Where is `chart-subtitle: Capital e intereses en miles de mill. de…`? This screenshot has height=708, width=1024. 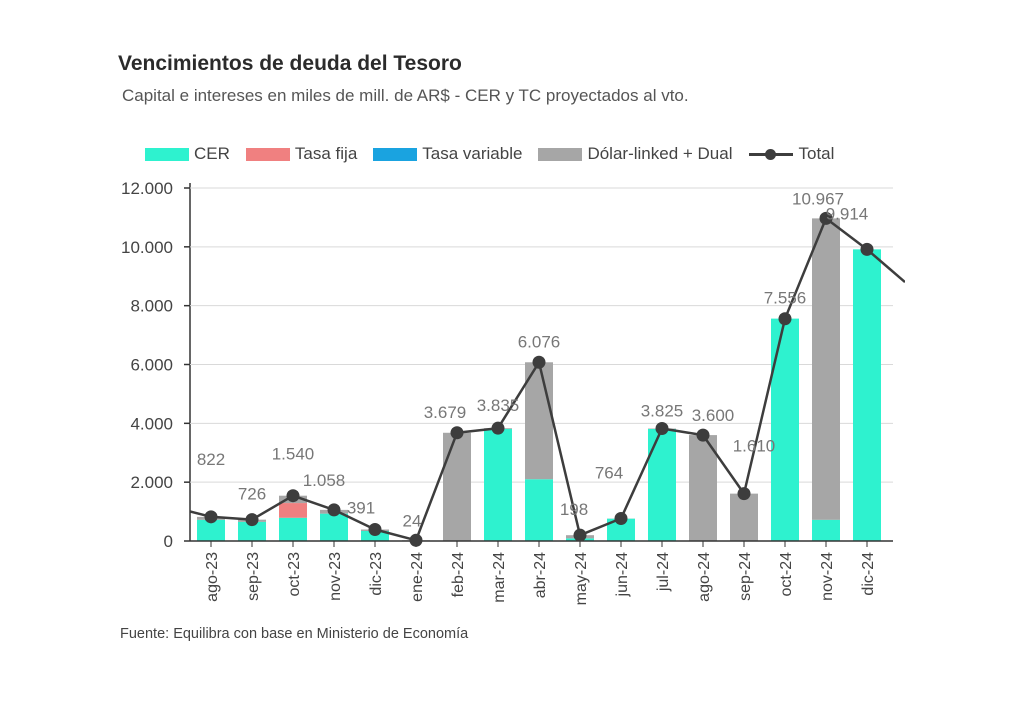 chart-subtitle: Capital e intereses en miles de mill. de… is located at coordinates (405, 95).